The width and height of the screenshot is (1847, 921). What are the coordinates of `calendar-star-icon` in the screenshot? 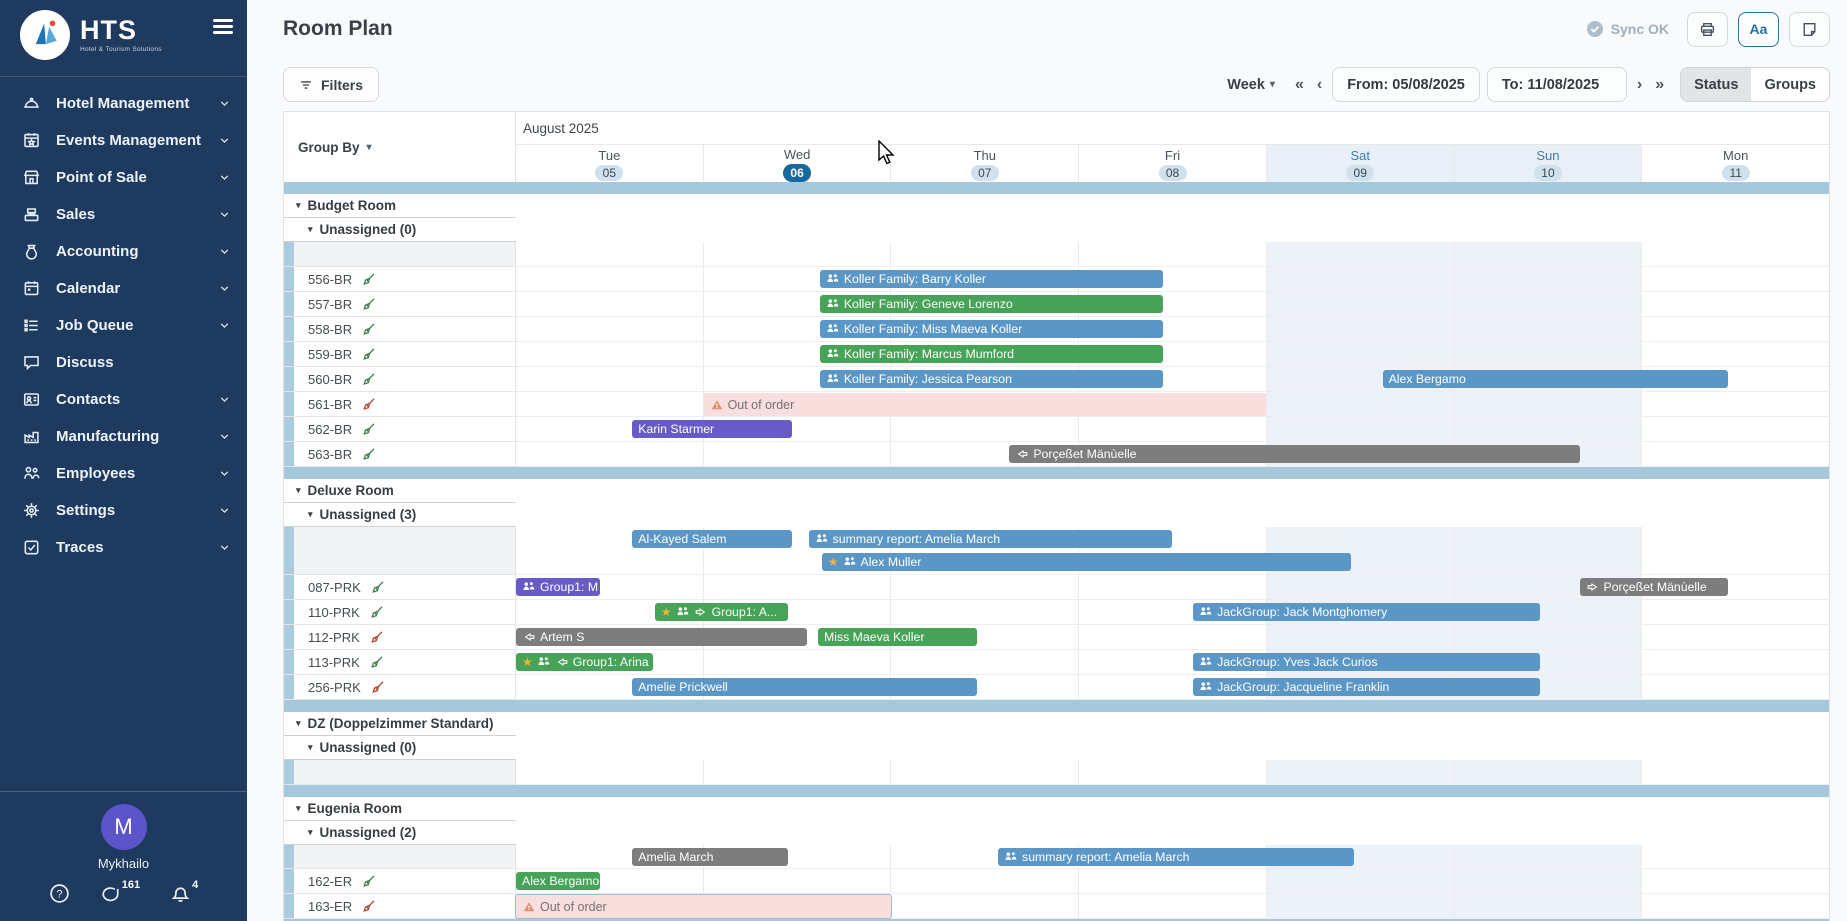 It's located at (31, 140).